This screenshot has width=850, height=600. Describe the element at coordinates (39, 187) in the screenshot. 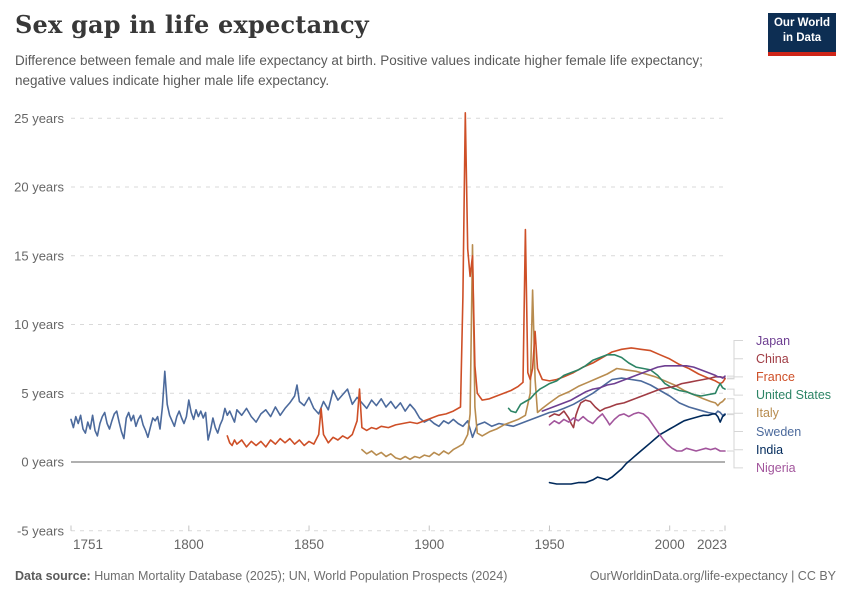

I see `y-tick-label-20: 20 years` at that location.